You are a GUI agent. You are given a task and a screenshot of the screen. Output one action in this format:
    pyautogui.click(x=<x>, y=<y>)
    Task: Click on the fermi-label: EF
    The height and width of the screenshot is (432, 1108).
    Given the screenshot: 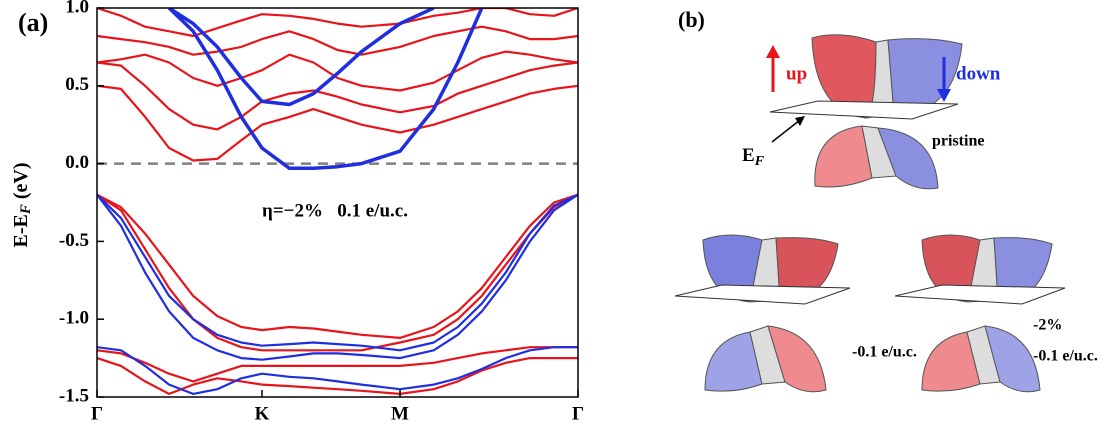 What is the action you would take?
    pyautogui.click(x=753, y=157)
    